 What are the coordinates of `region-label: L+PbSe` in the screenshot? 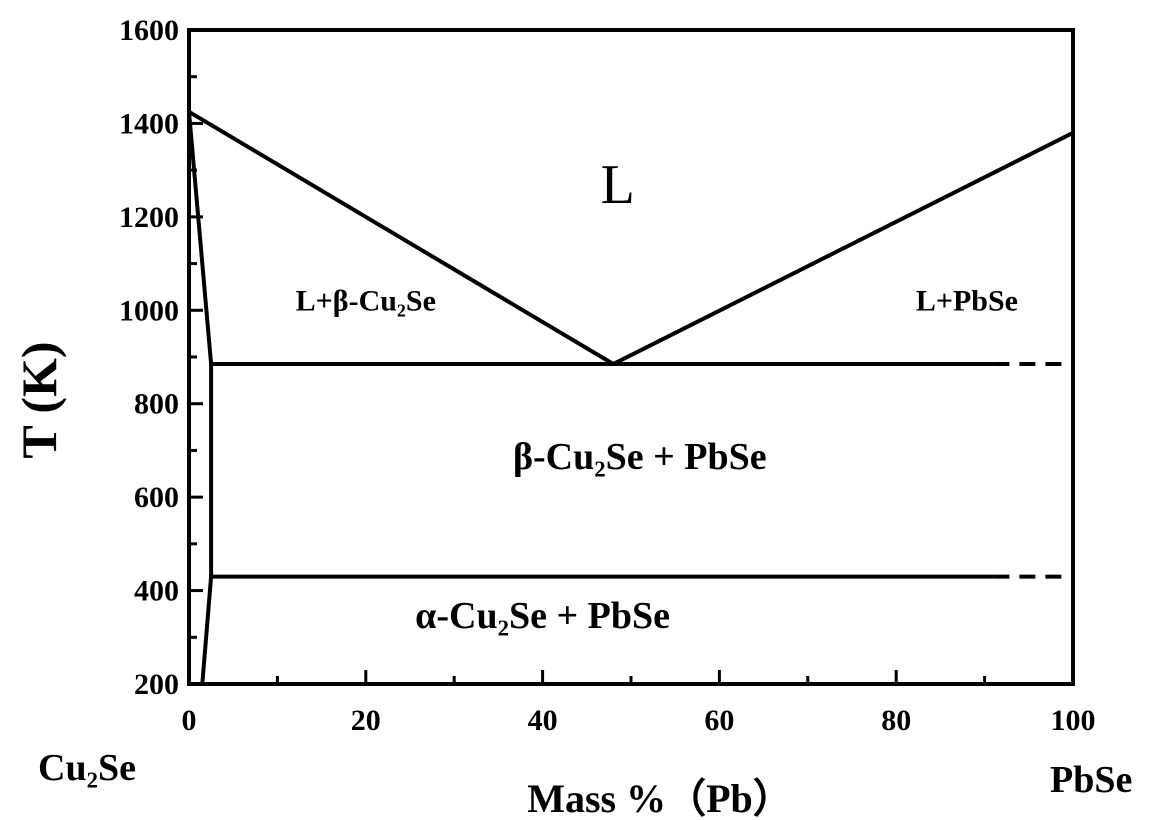 It's located at (967, 300).